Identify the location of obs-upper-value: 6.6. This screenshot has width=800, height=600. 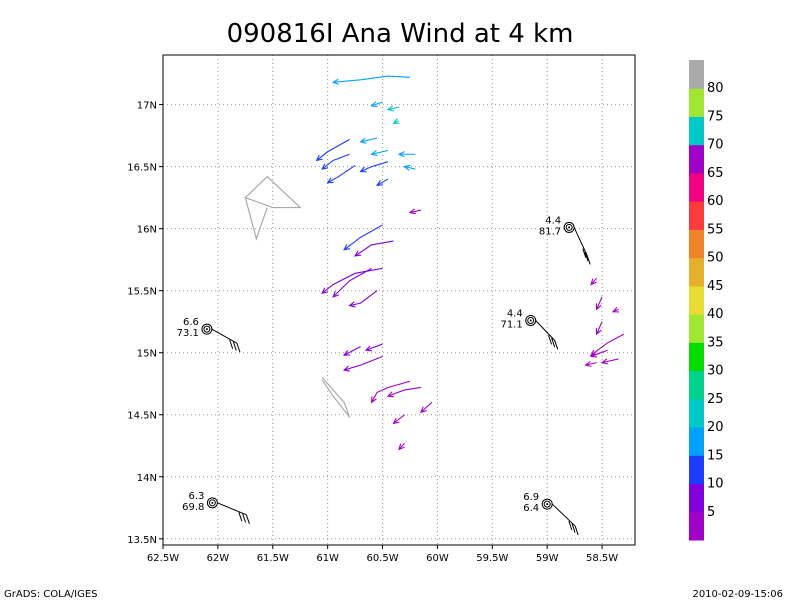
(191, 322).